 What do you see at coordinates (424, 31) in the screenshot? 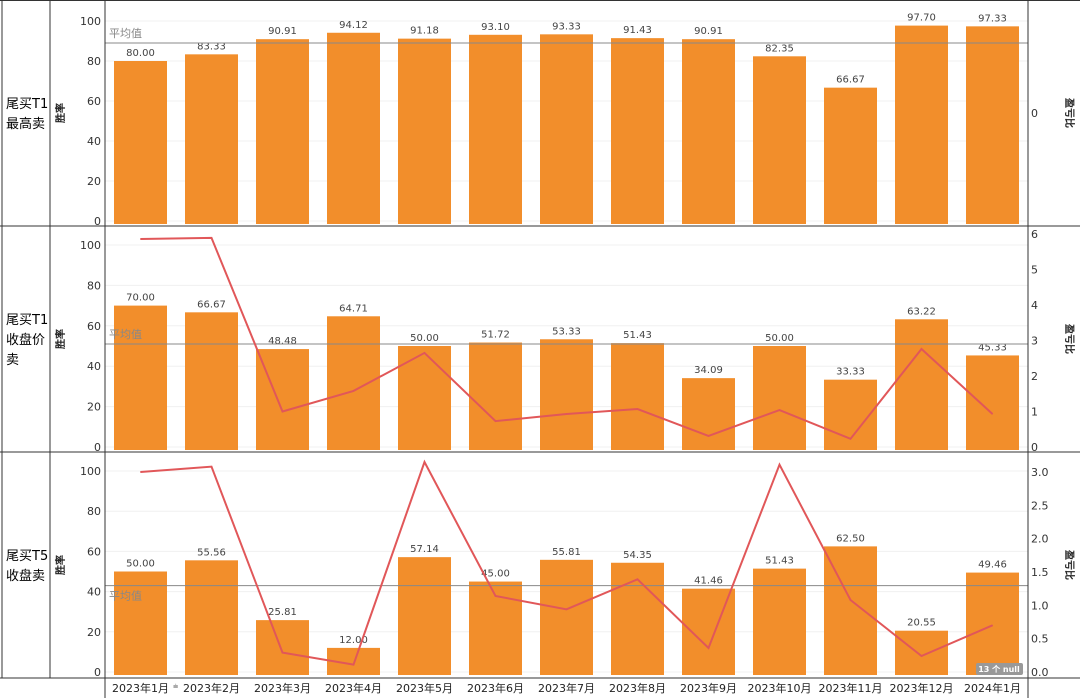
I see `bar-data-label: 91.18` at bounding box center [424, 31].